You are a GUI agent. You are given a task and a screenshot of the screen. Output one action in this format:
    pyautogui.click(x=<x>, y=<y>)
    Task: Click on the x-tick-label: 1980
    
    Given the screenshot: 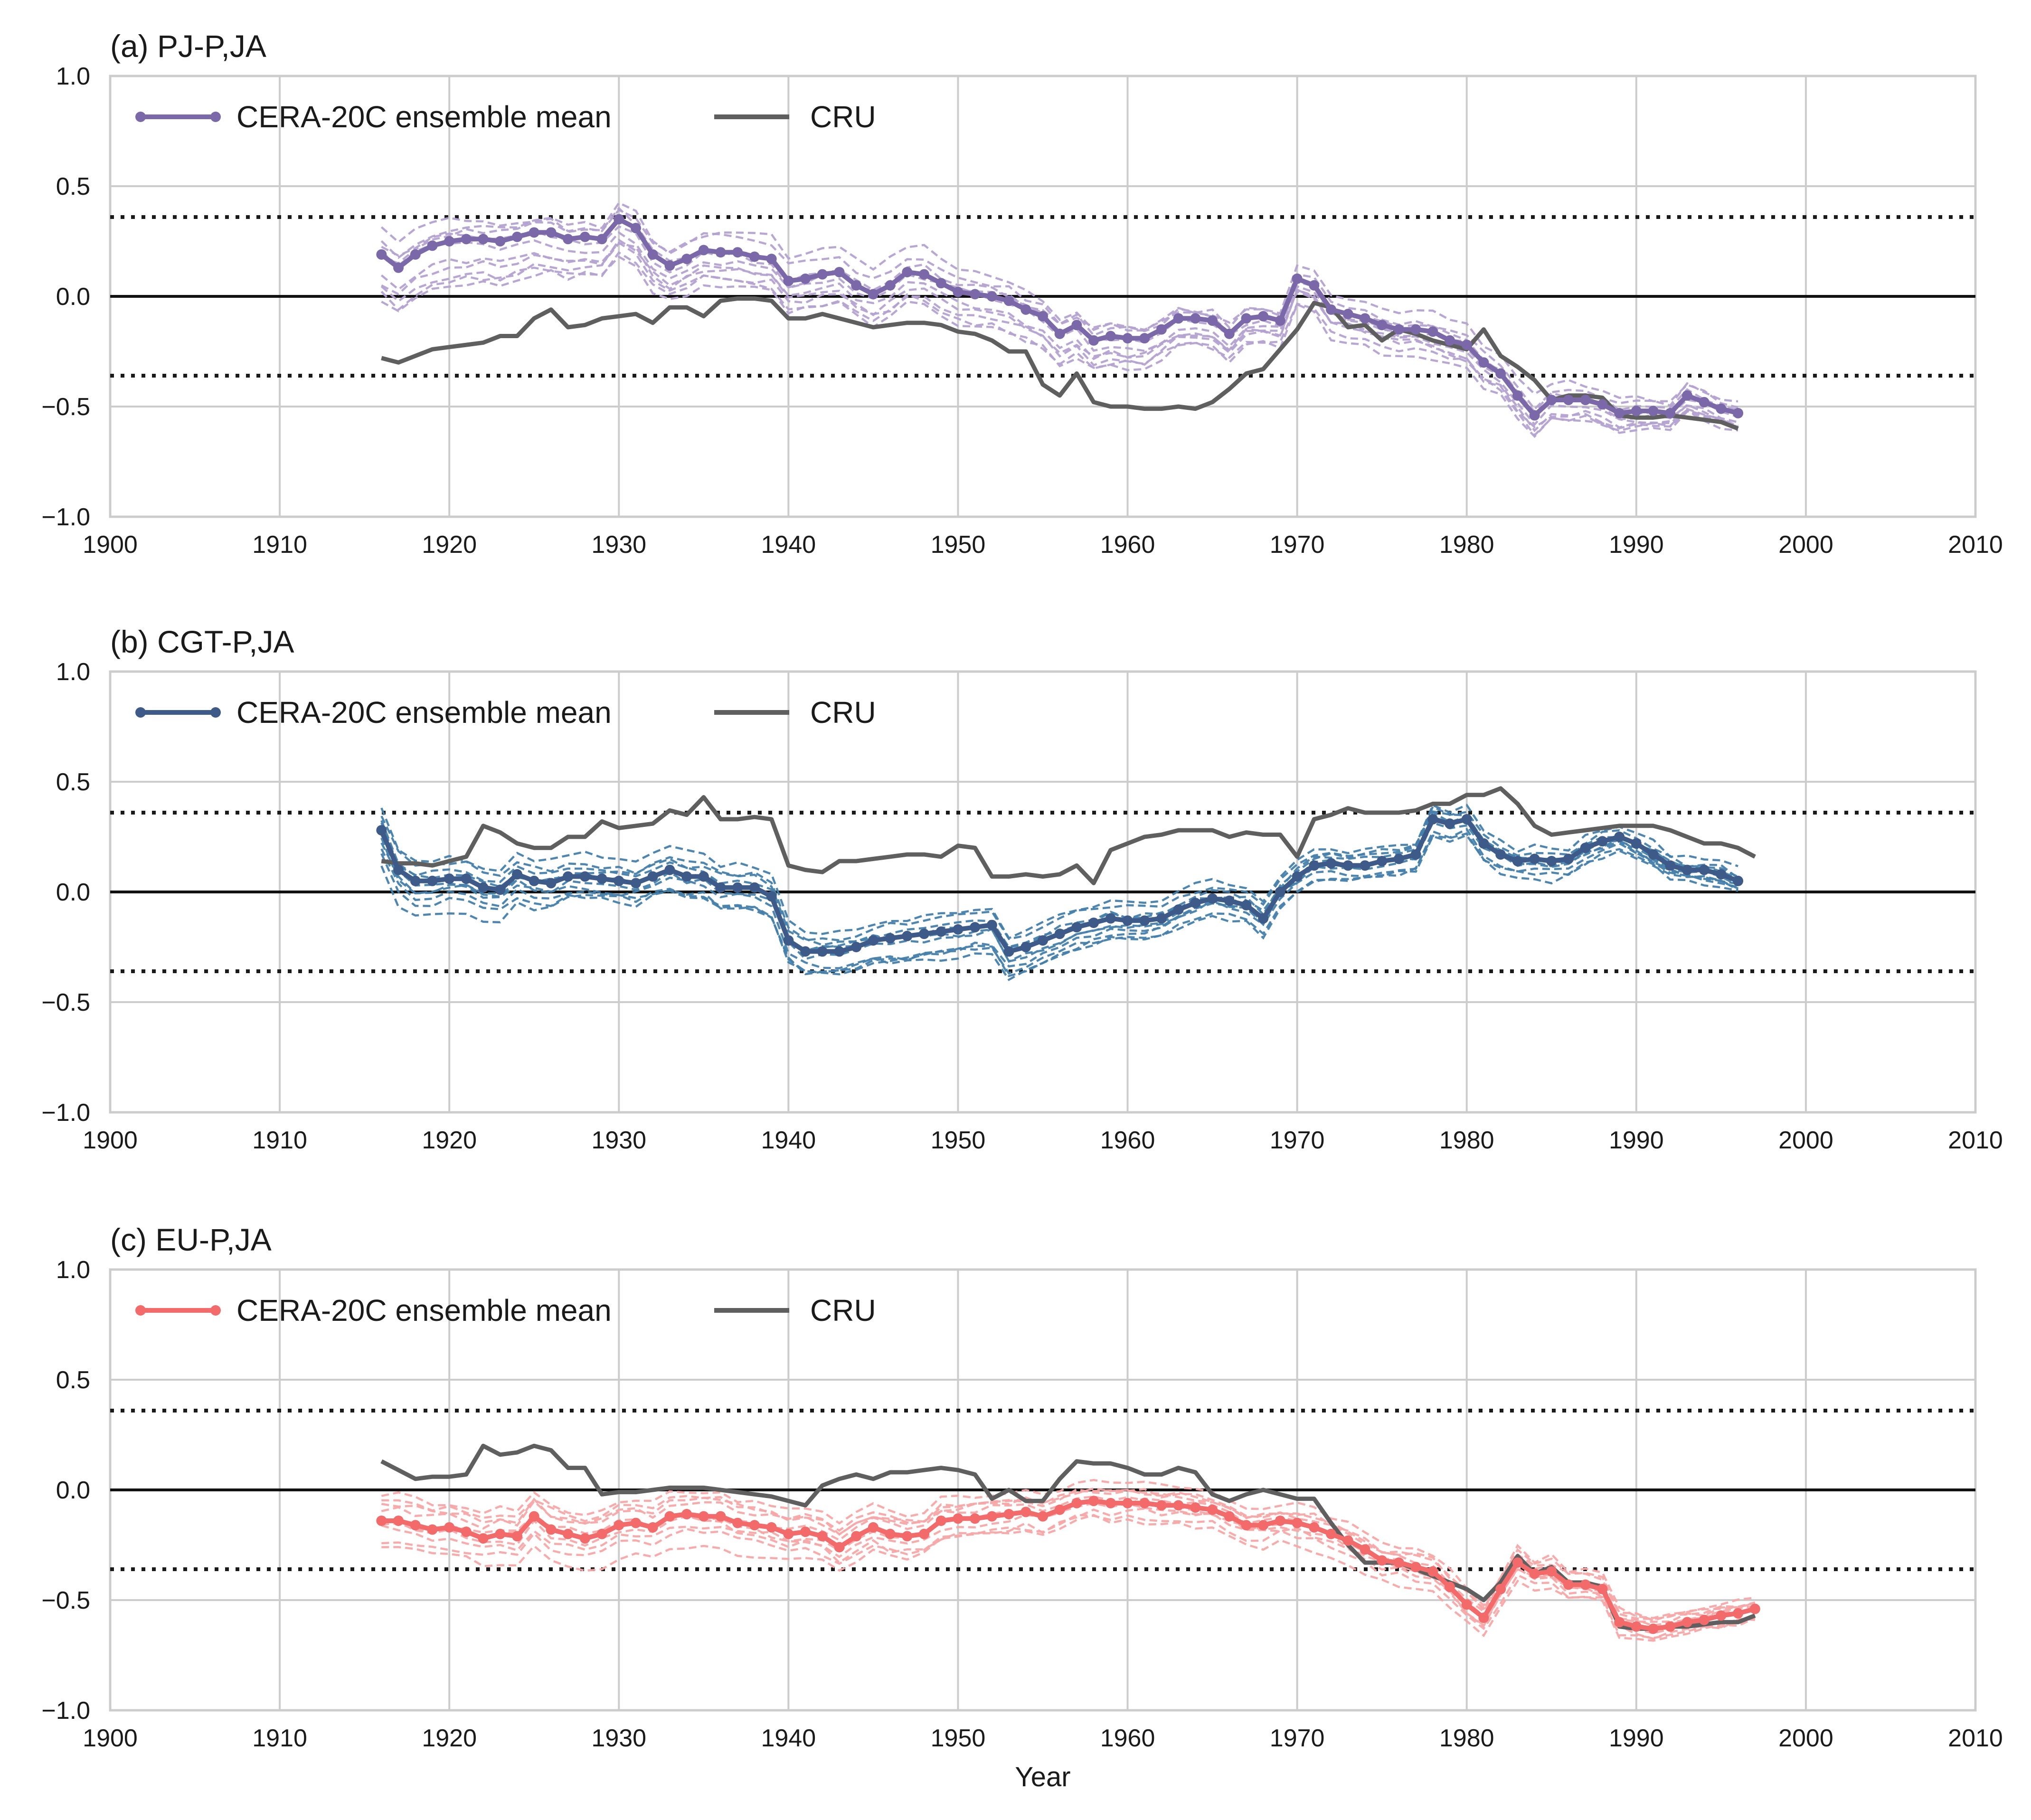 What is the action you would take?
    pyautogui.click(x=1466, y=1738)
    